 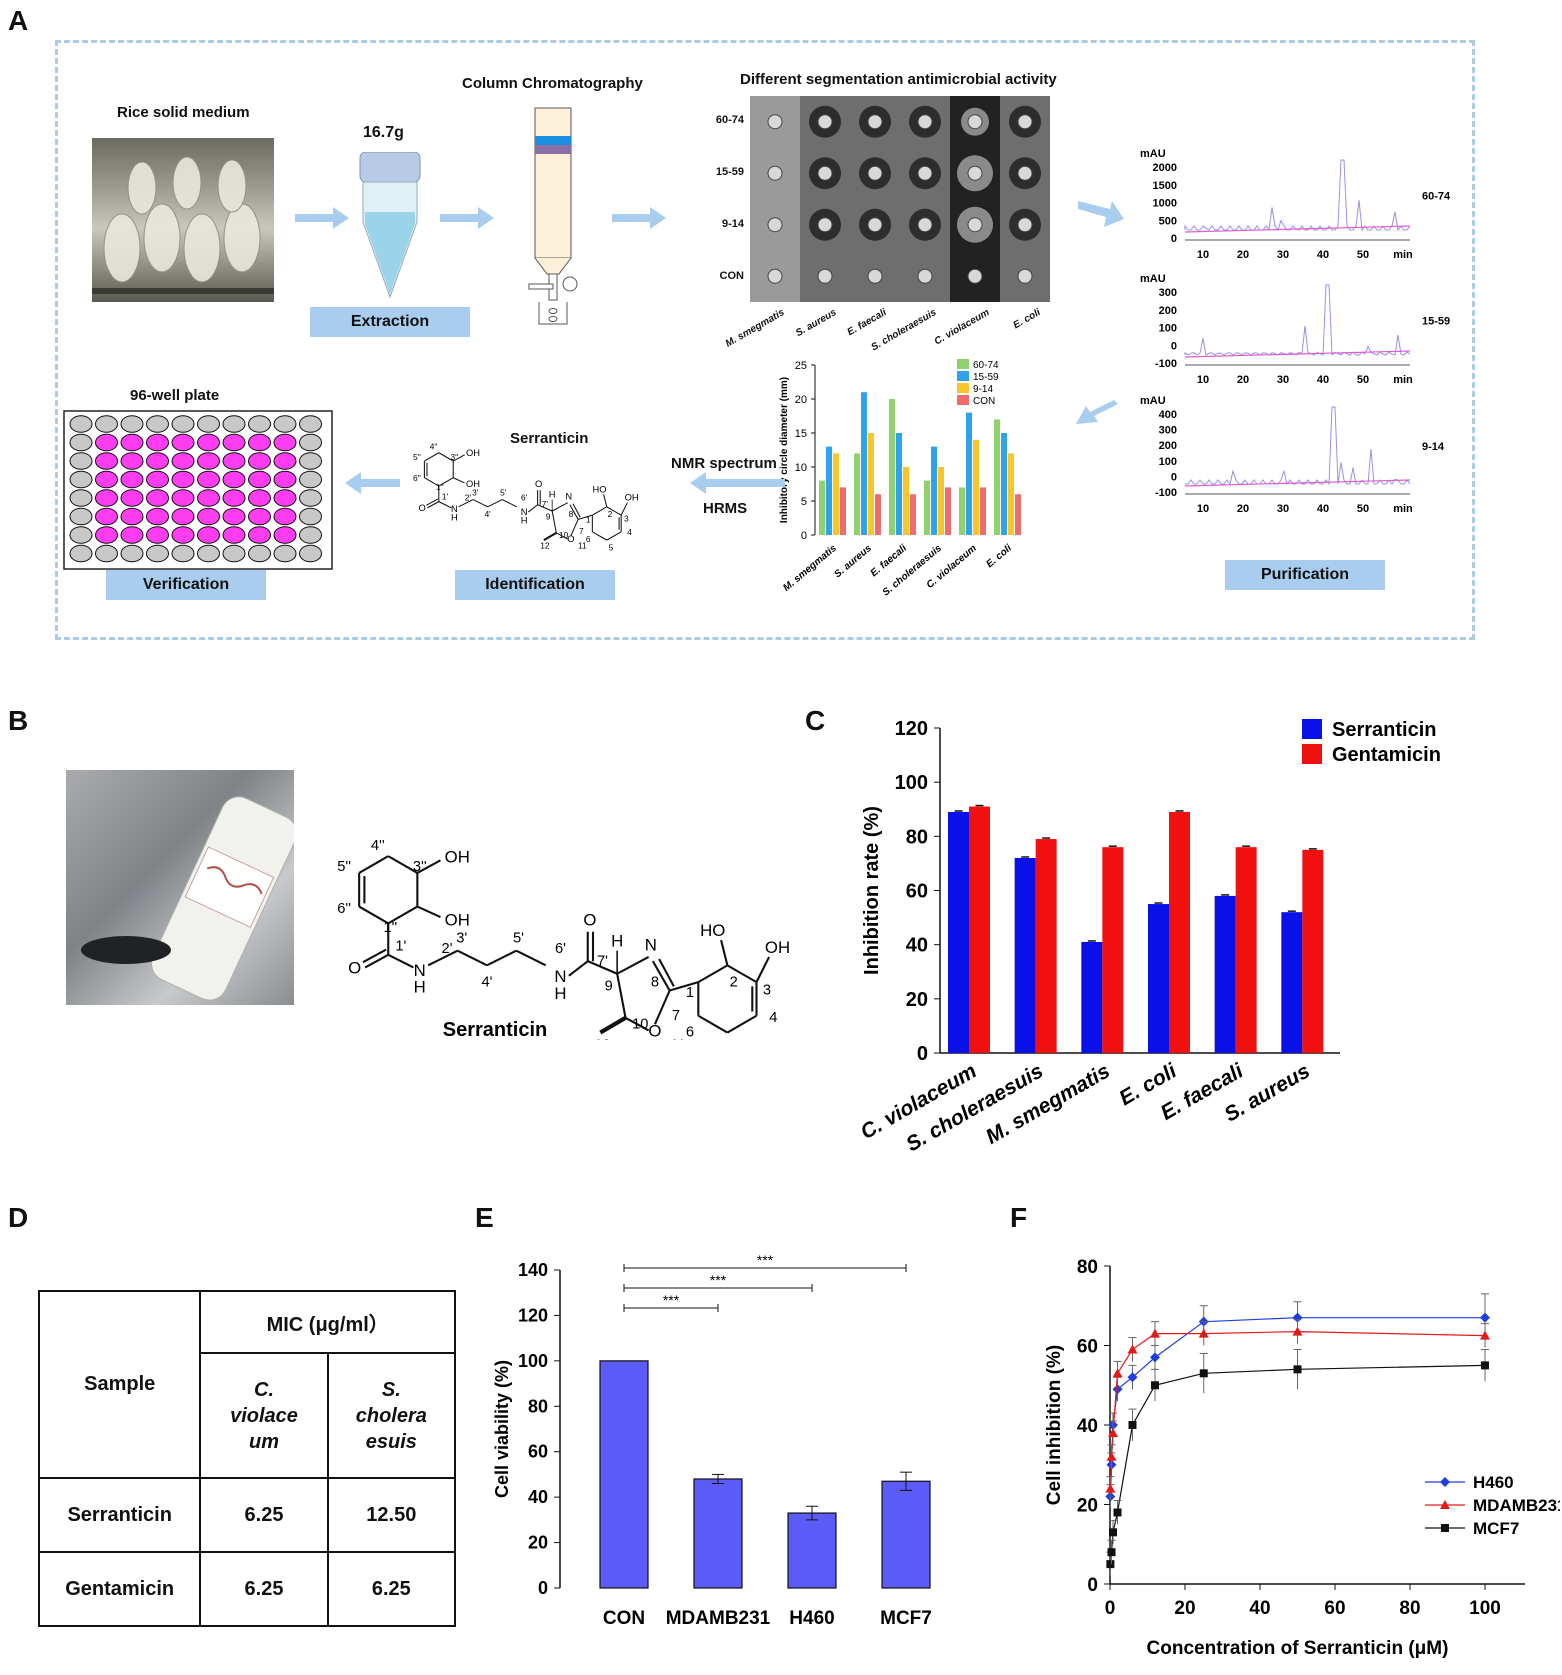 What do you see at coordinates (174, 395) in the screenshot?
I see `plate-label: 96-well plate` at bounding box center [174, 395].